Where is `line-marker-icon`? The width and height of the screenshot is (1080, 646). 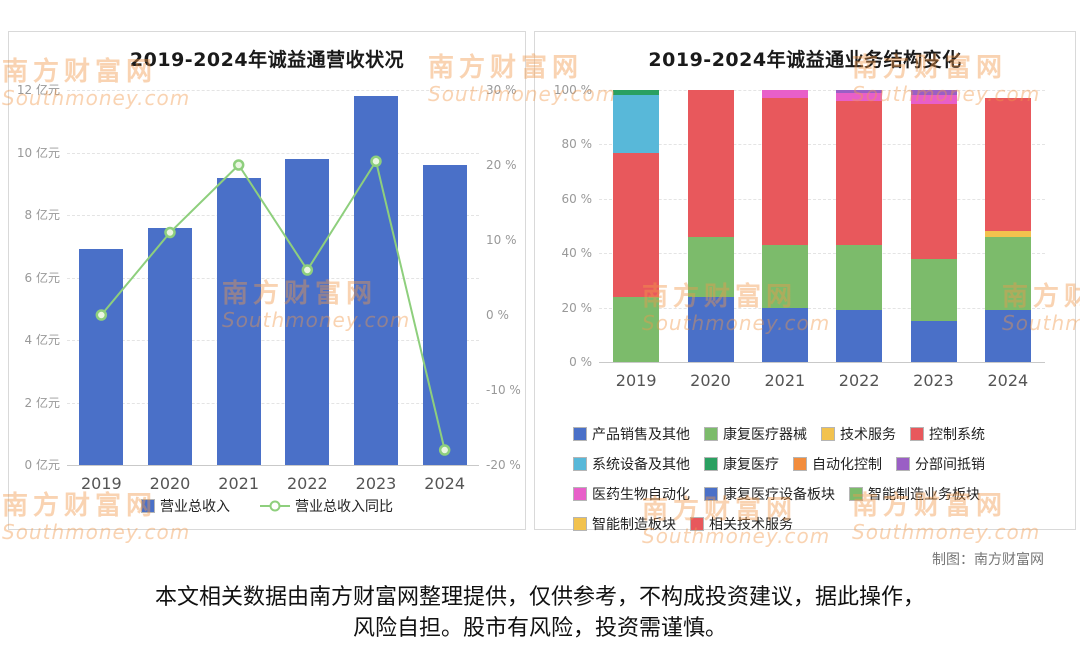 line-marker-icon is located at coordinates (275, 506).